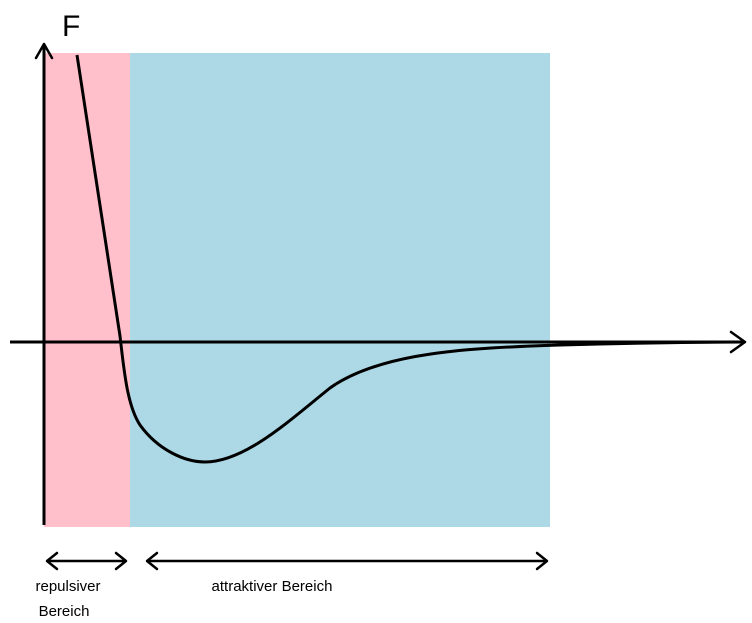 The image size is (752, 623). I want to click on repulsive-label-line2: Bereich, so click(64, 611).